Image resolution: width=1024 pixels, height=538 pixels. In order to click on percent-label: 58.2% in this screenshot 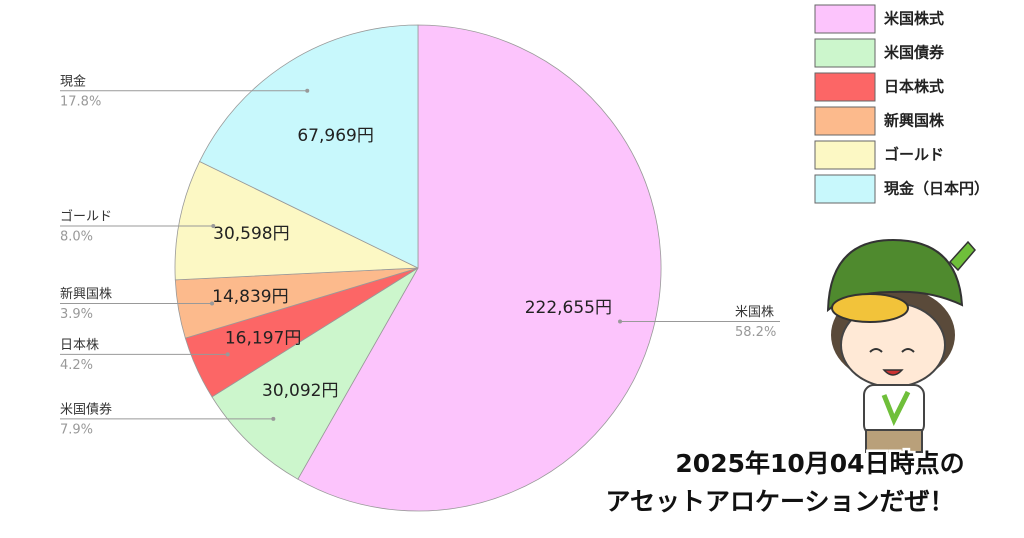, I will do `click(755, 332)`.